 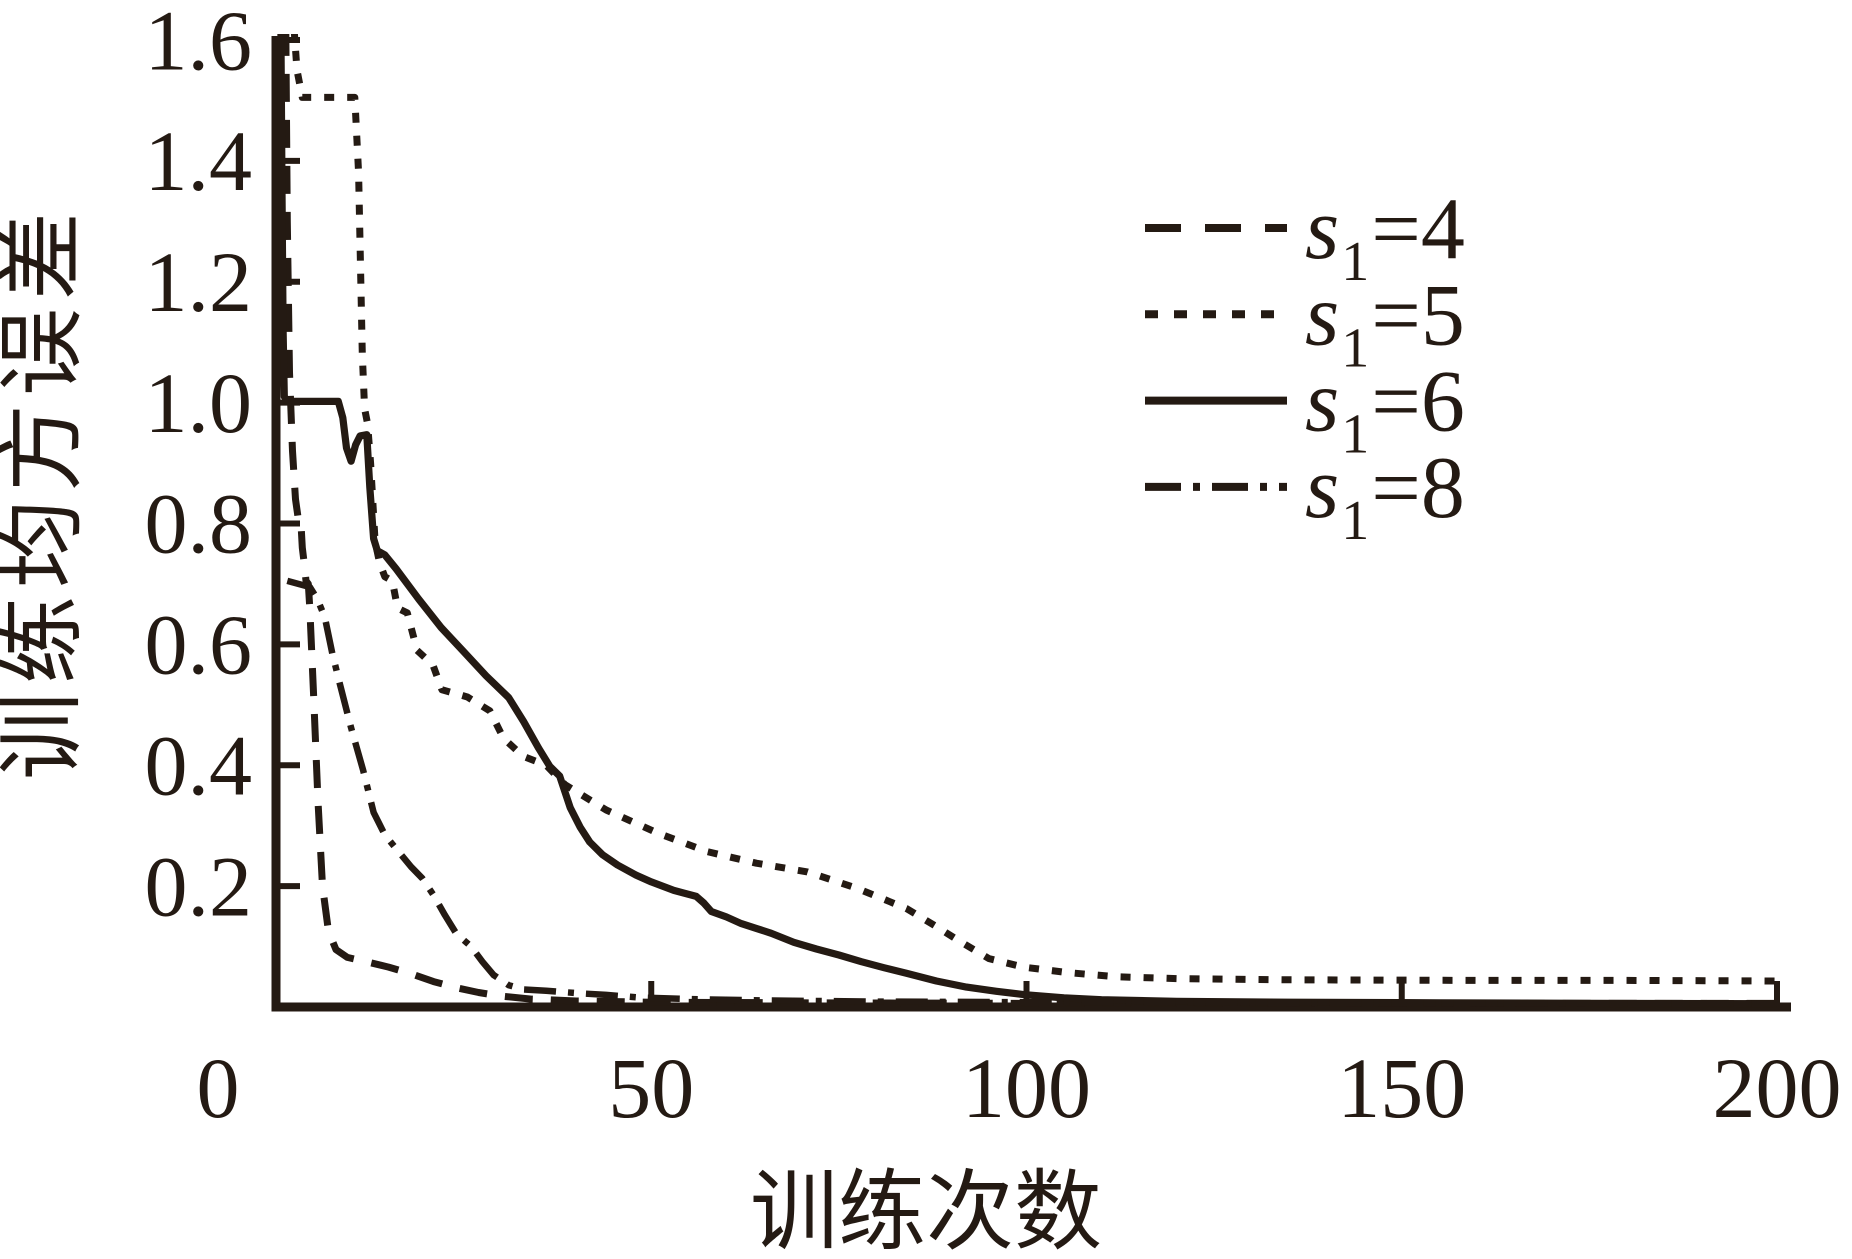 I want to click on y-tick-label: 1.0, so click(x=199, y=403).